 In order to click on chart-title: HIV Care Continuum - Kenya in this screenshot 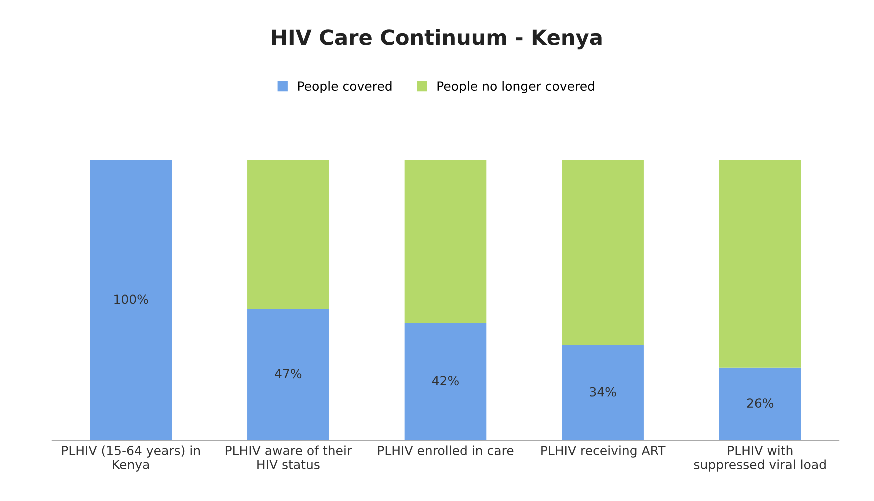, I will do `click(437, 39)`.